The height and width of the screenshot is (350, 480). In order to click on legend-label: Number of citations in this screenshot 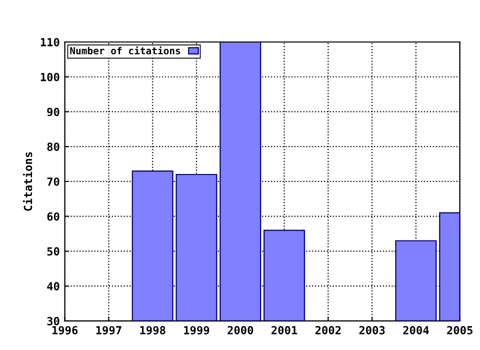, I will do `click(125, 50)`.